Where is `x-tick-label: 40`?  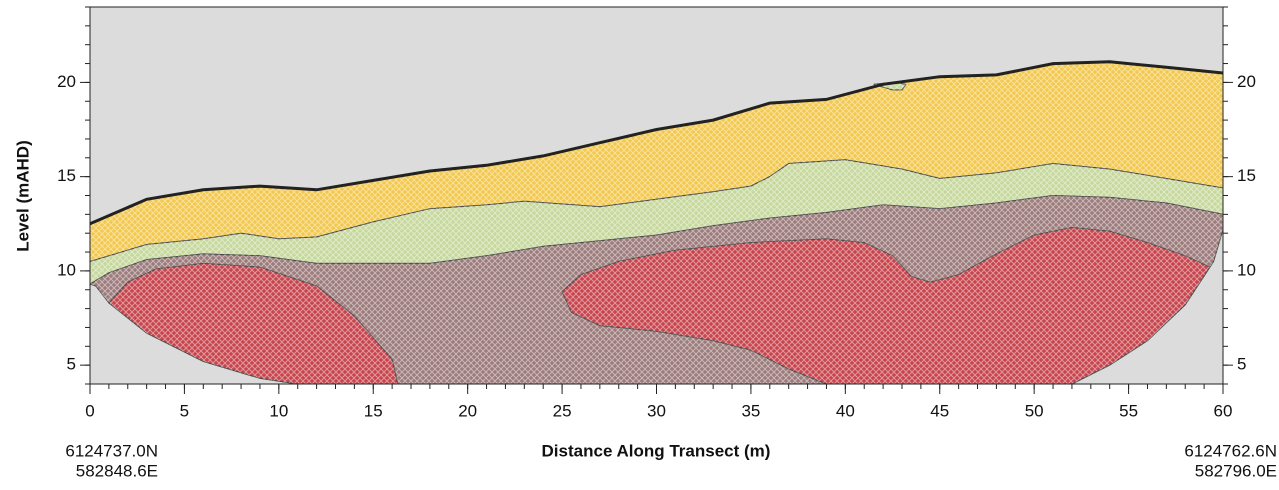
x-tick-label: 40 is located at coordinates (845, 410).